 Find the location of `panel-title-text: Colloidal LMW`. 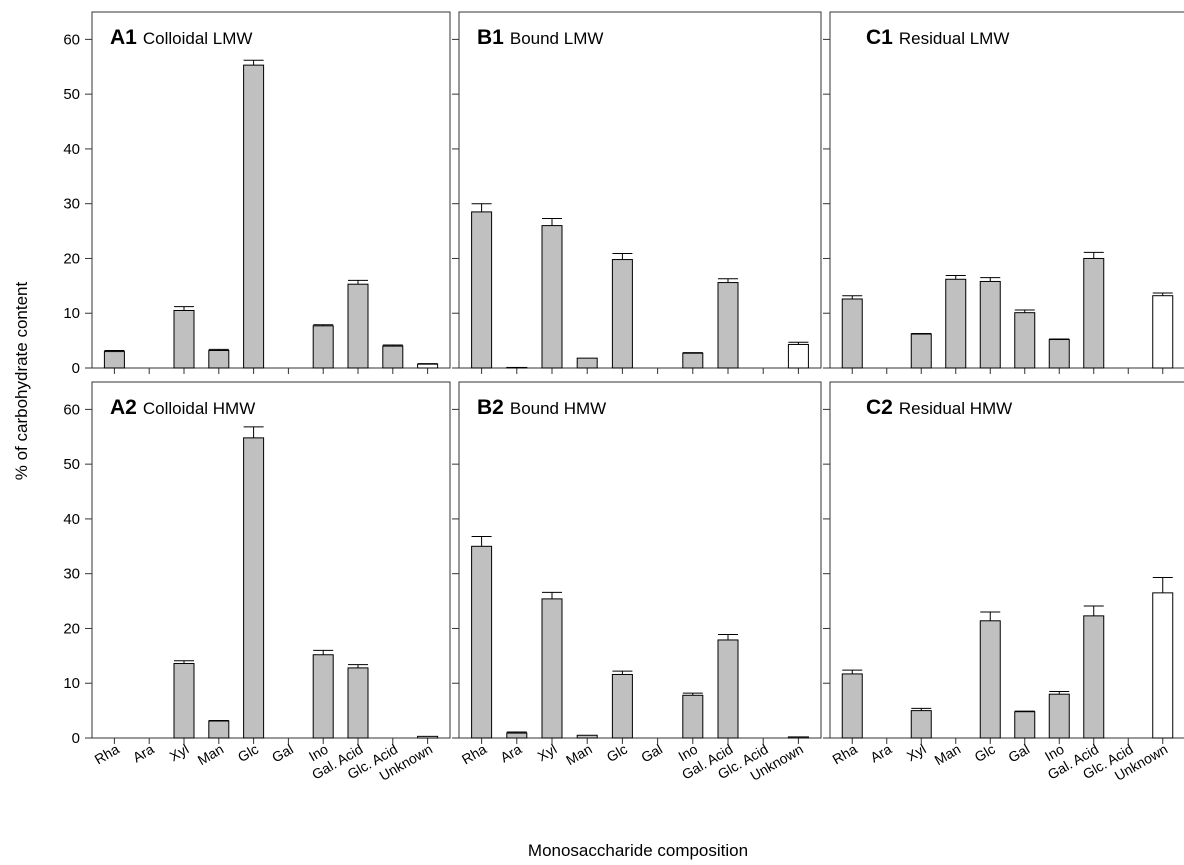

panel-title-text: Colloidal LMW is located at coordinates (198, 38).